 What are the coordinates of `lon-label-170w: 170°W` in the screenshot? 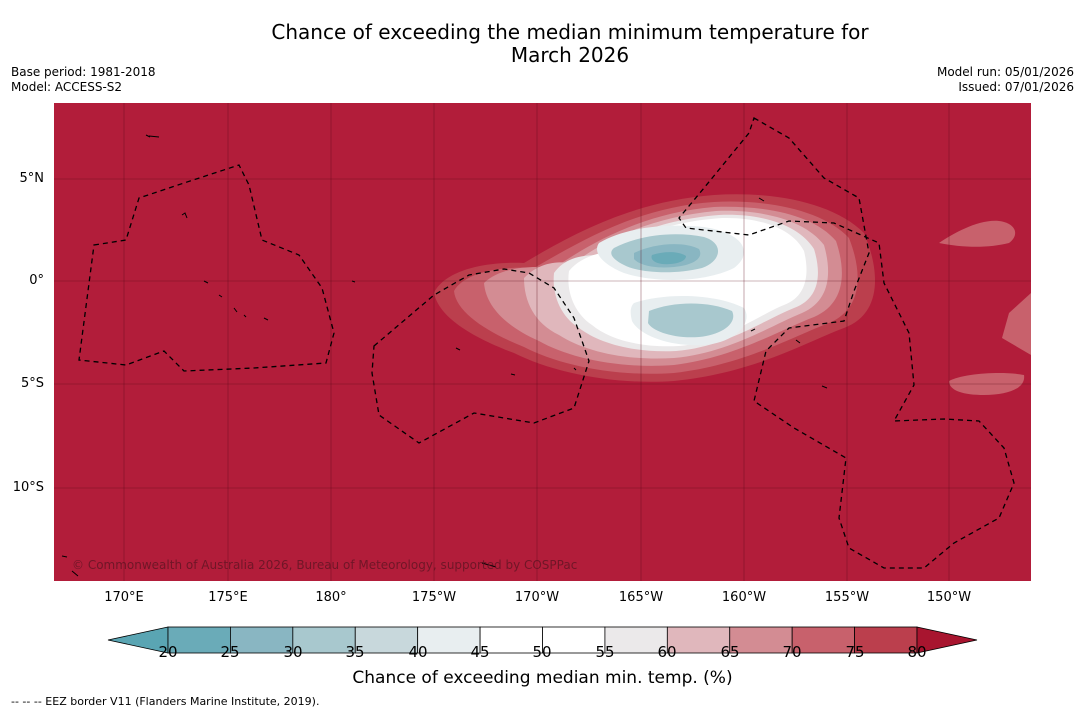 It's located at (537, 597).